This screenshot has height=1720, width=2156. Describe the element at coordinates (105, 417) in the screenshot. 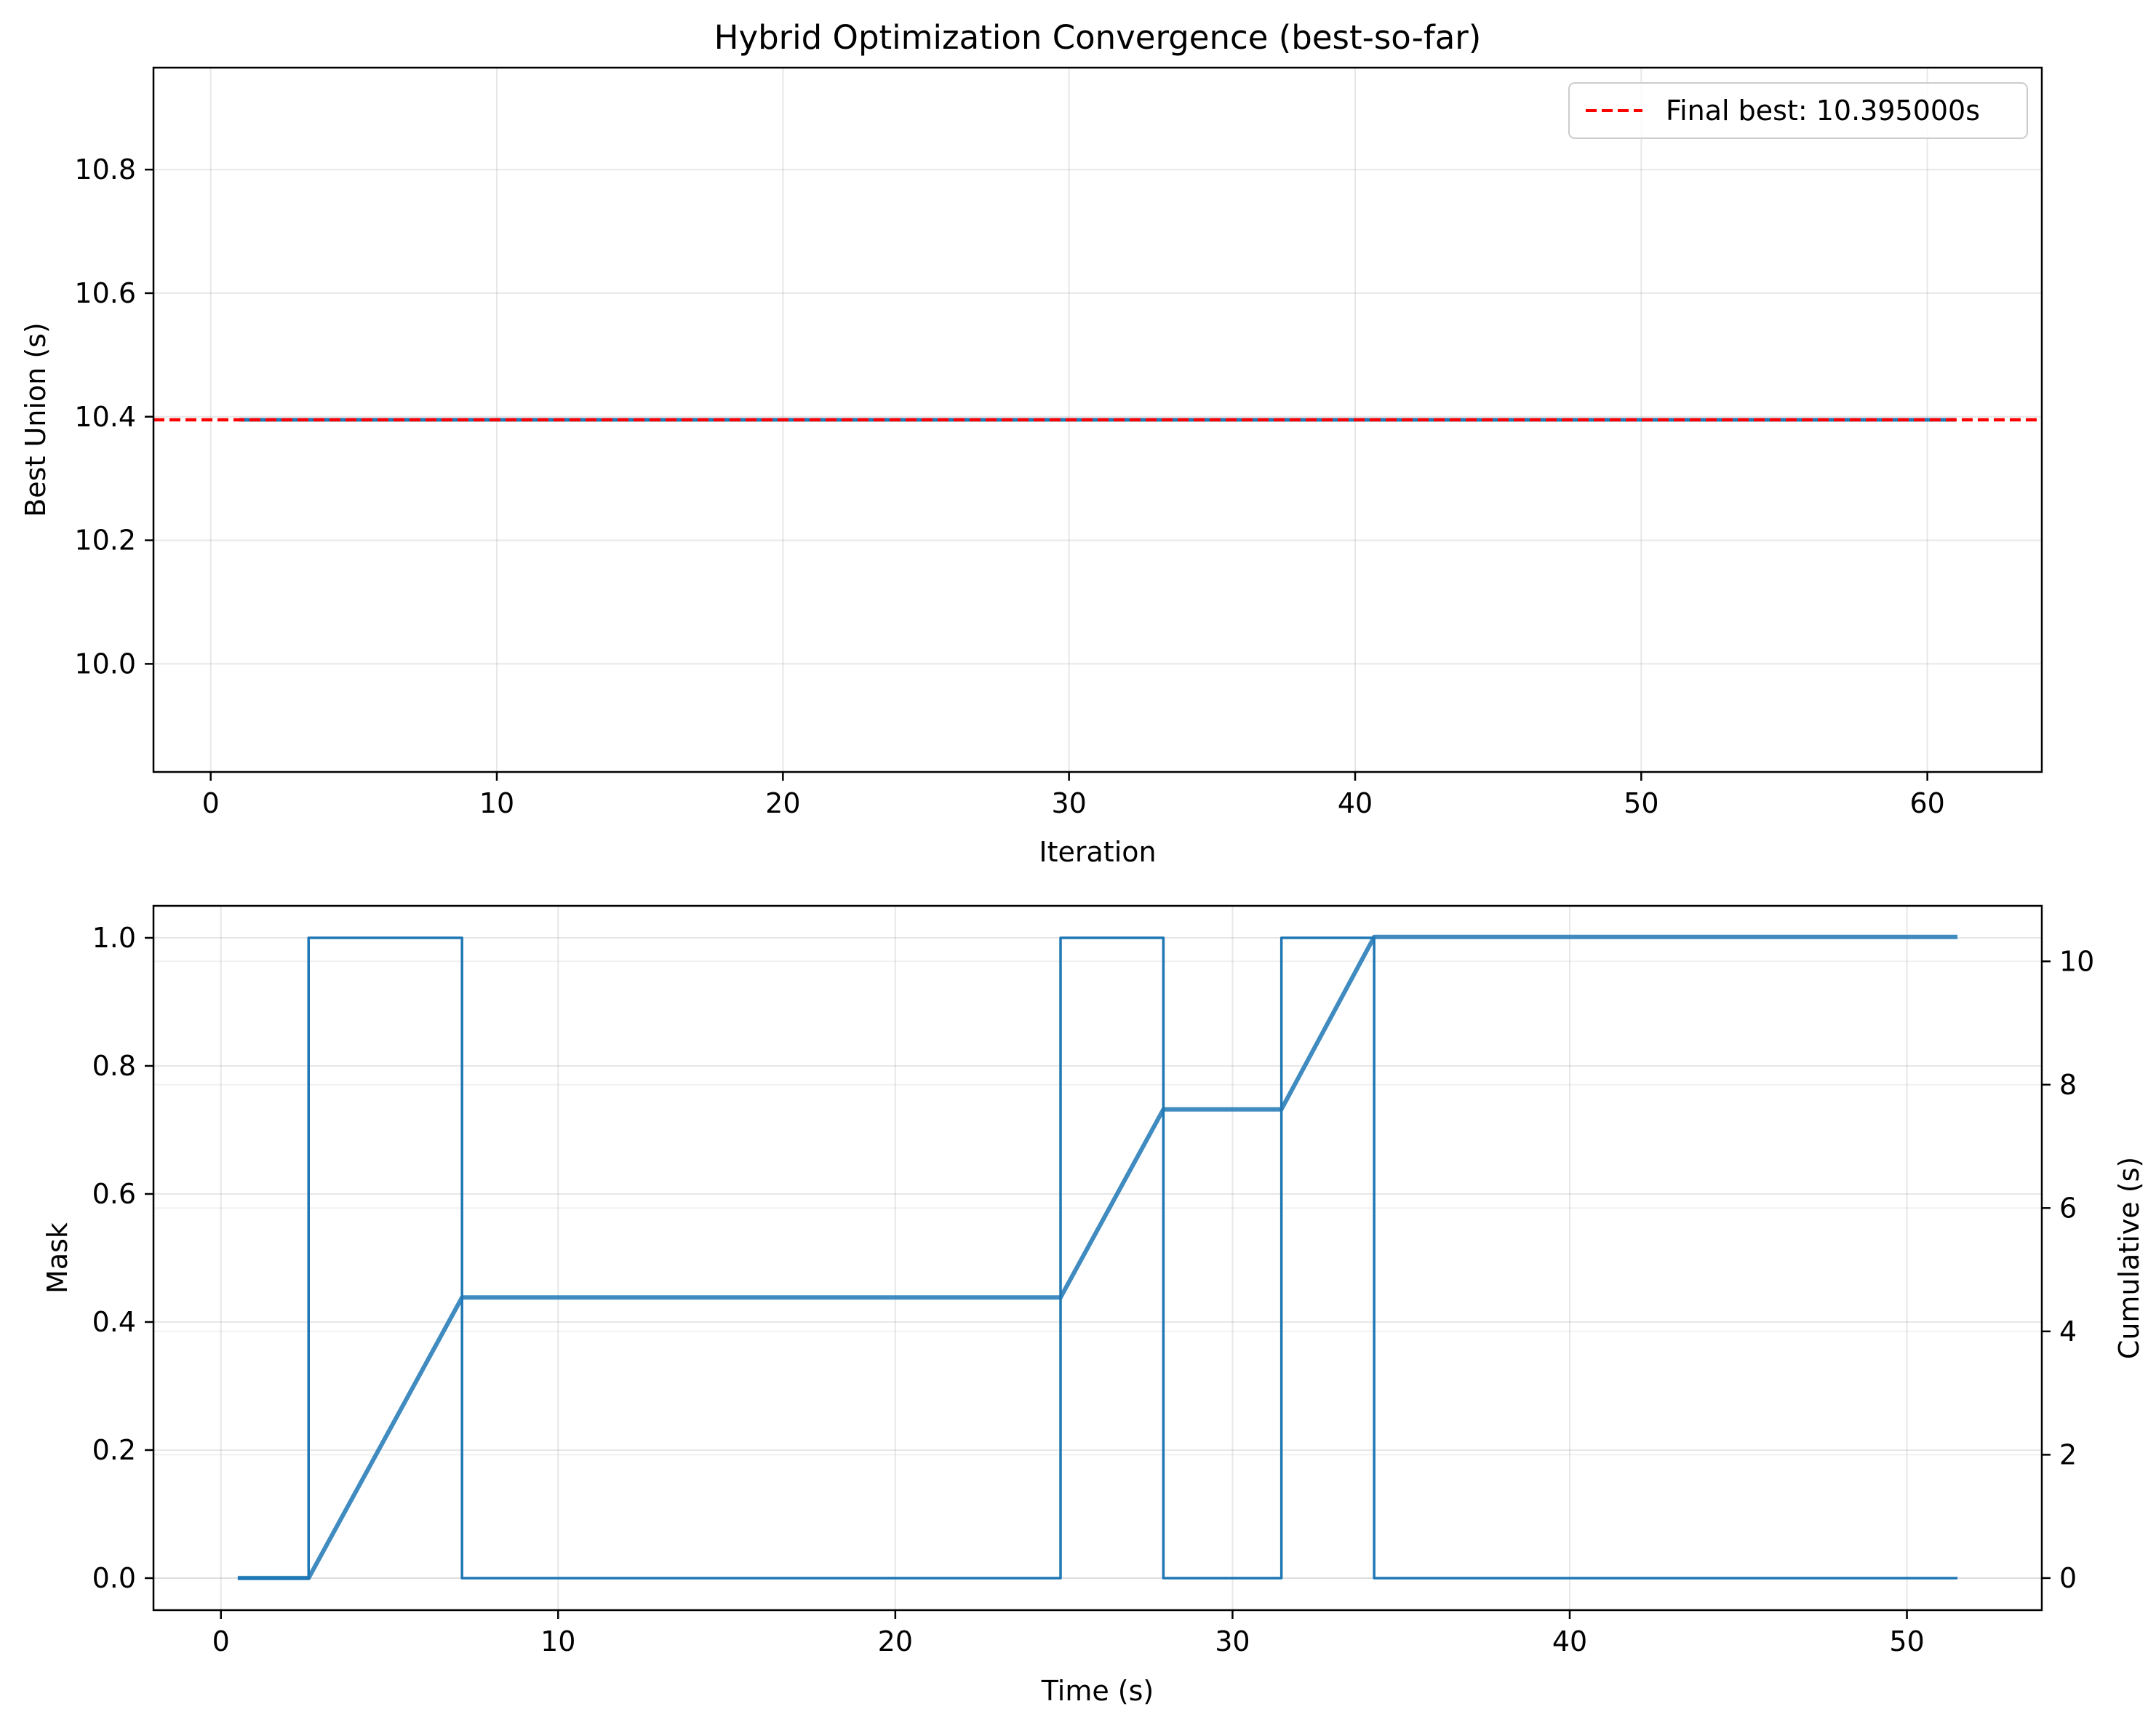

I see `y-tick-label: 10.4` at that location.